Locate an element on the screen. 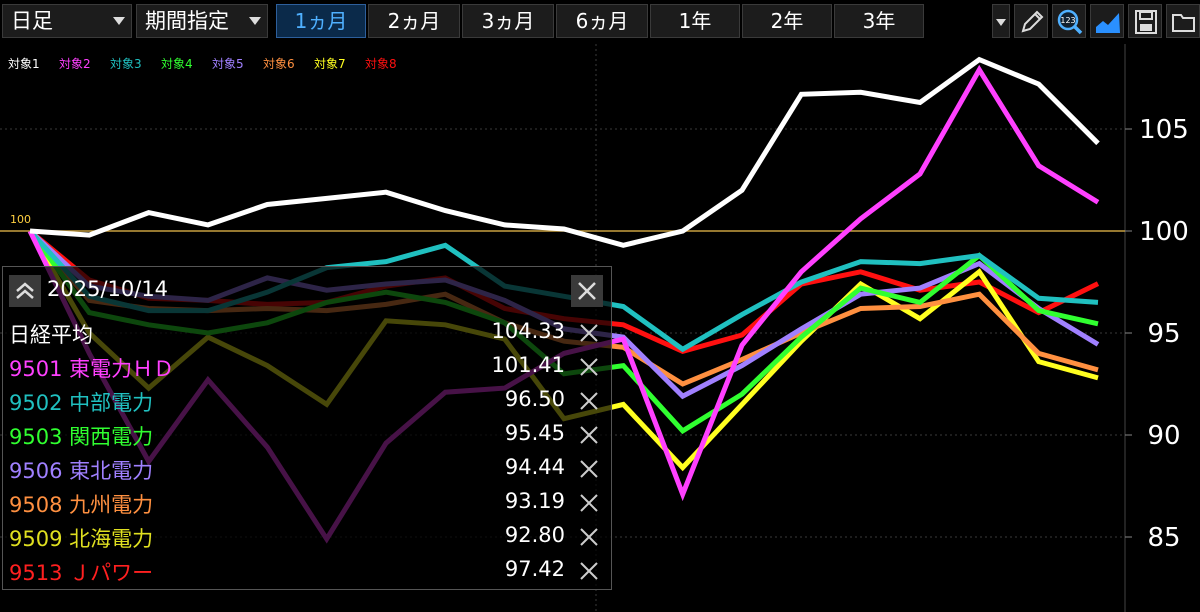 Image resolution: width=1200 pixels, height=612 pixels. panel-row: 9509 北海電力 92.80 is located at coordinates (307, 536).